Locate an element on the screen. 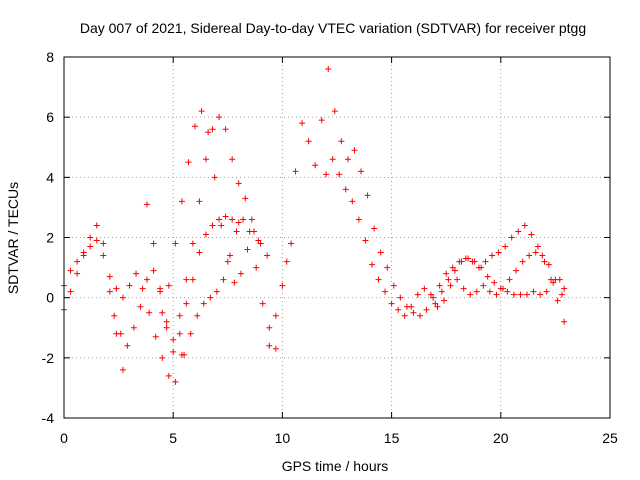 Image resolution: width=640 pixels, height=480 pixels. y-tick-label: -4 is located at coordinates (48, 418).